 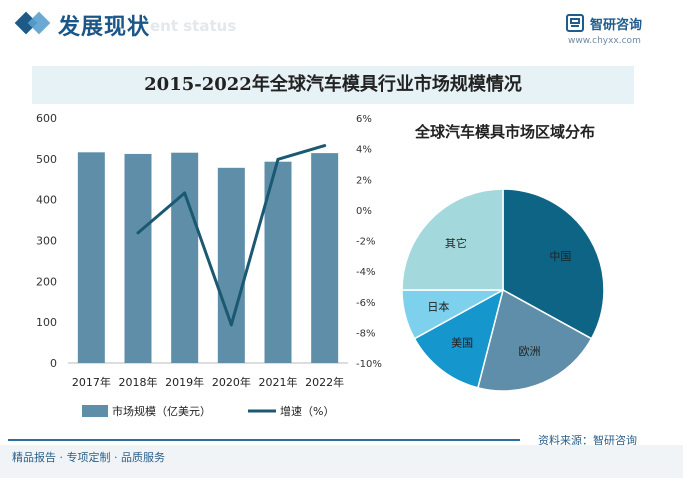 What do you see at coordinates (560, 256) in the screenshot?
I see `pie-slice-label: 中国` at bounding box center [560, 256].